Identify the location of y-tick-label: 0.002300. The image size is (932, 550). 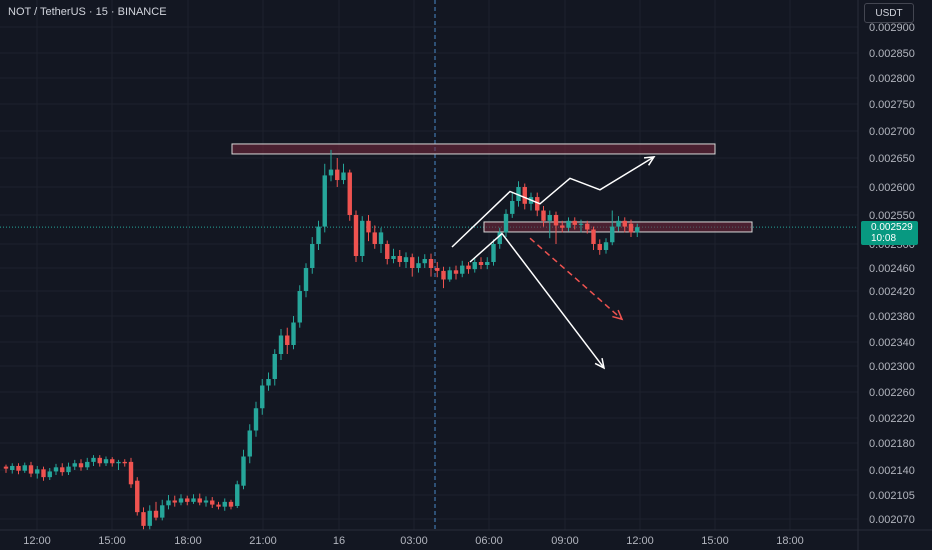
(892, 367).